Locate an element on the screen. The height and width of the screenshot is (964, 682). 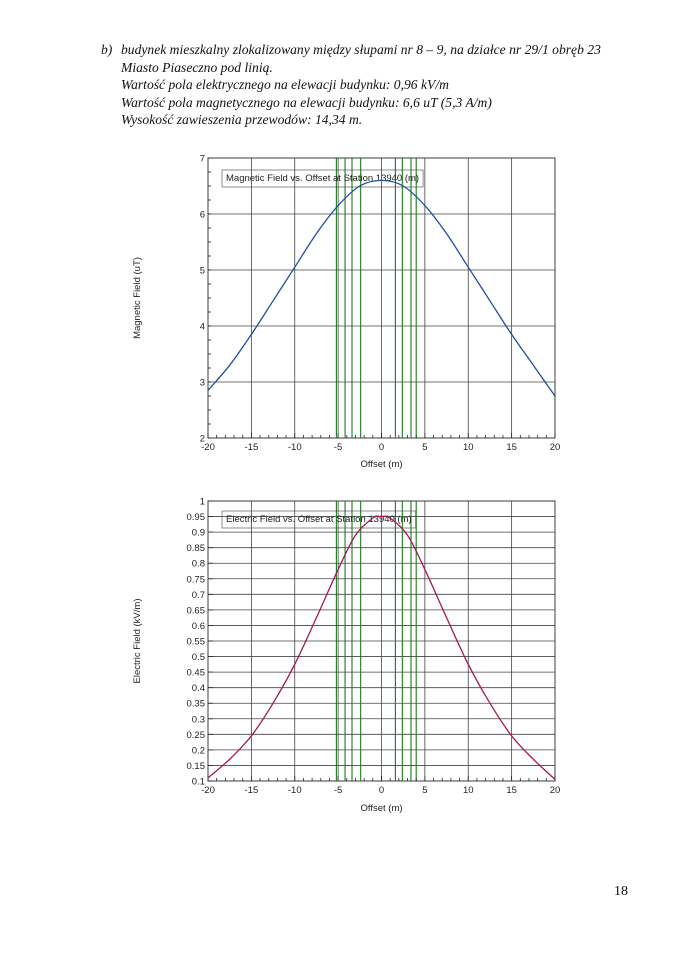
y-tick-label: 0.35 is located at coordinates (196, 704).